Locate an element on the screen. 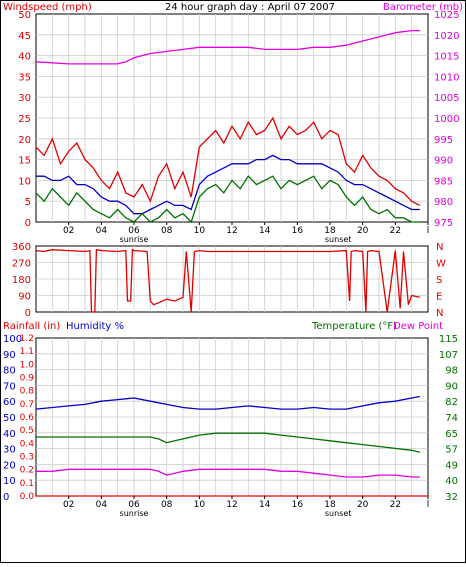 Image resolution: width=466 pixels, height=567 pixels. wind-y-tick: 45 is located at coordinates (24, 36).